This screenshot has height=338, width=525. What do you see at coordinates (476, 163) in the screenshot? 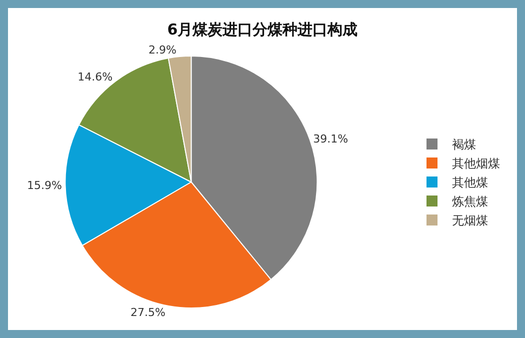
I see `legend-label: 其他烟煤` at bounding box center [476, 163].